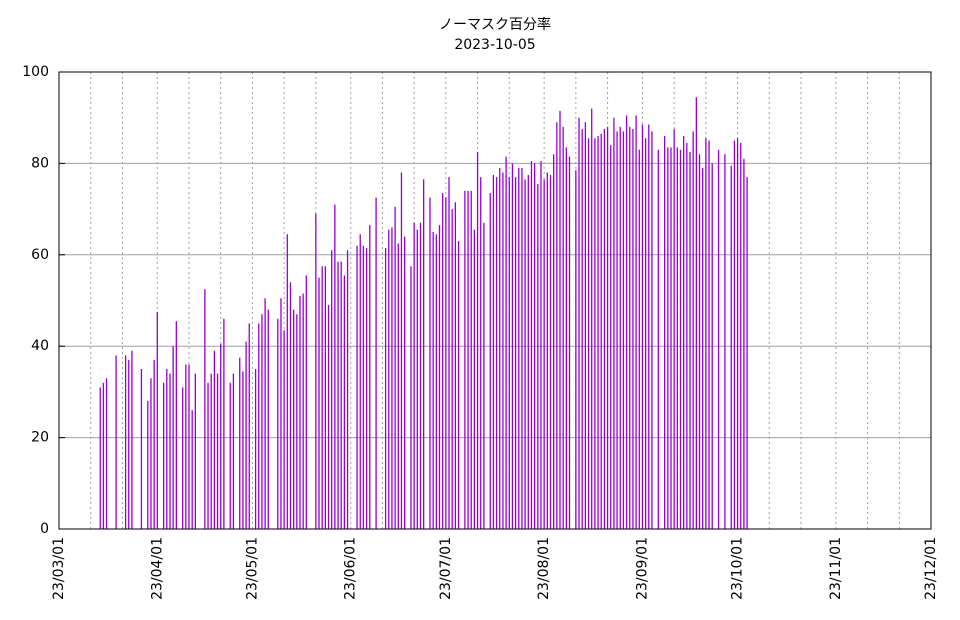 The height and width of the screenshot is (620, 960). What do you see at coordinates (351, 568) in the screenshot?
I see `x-tick-label: 23/06/01` at bounding box center [351, 568].